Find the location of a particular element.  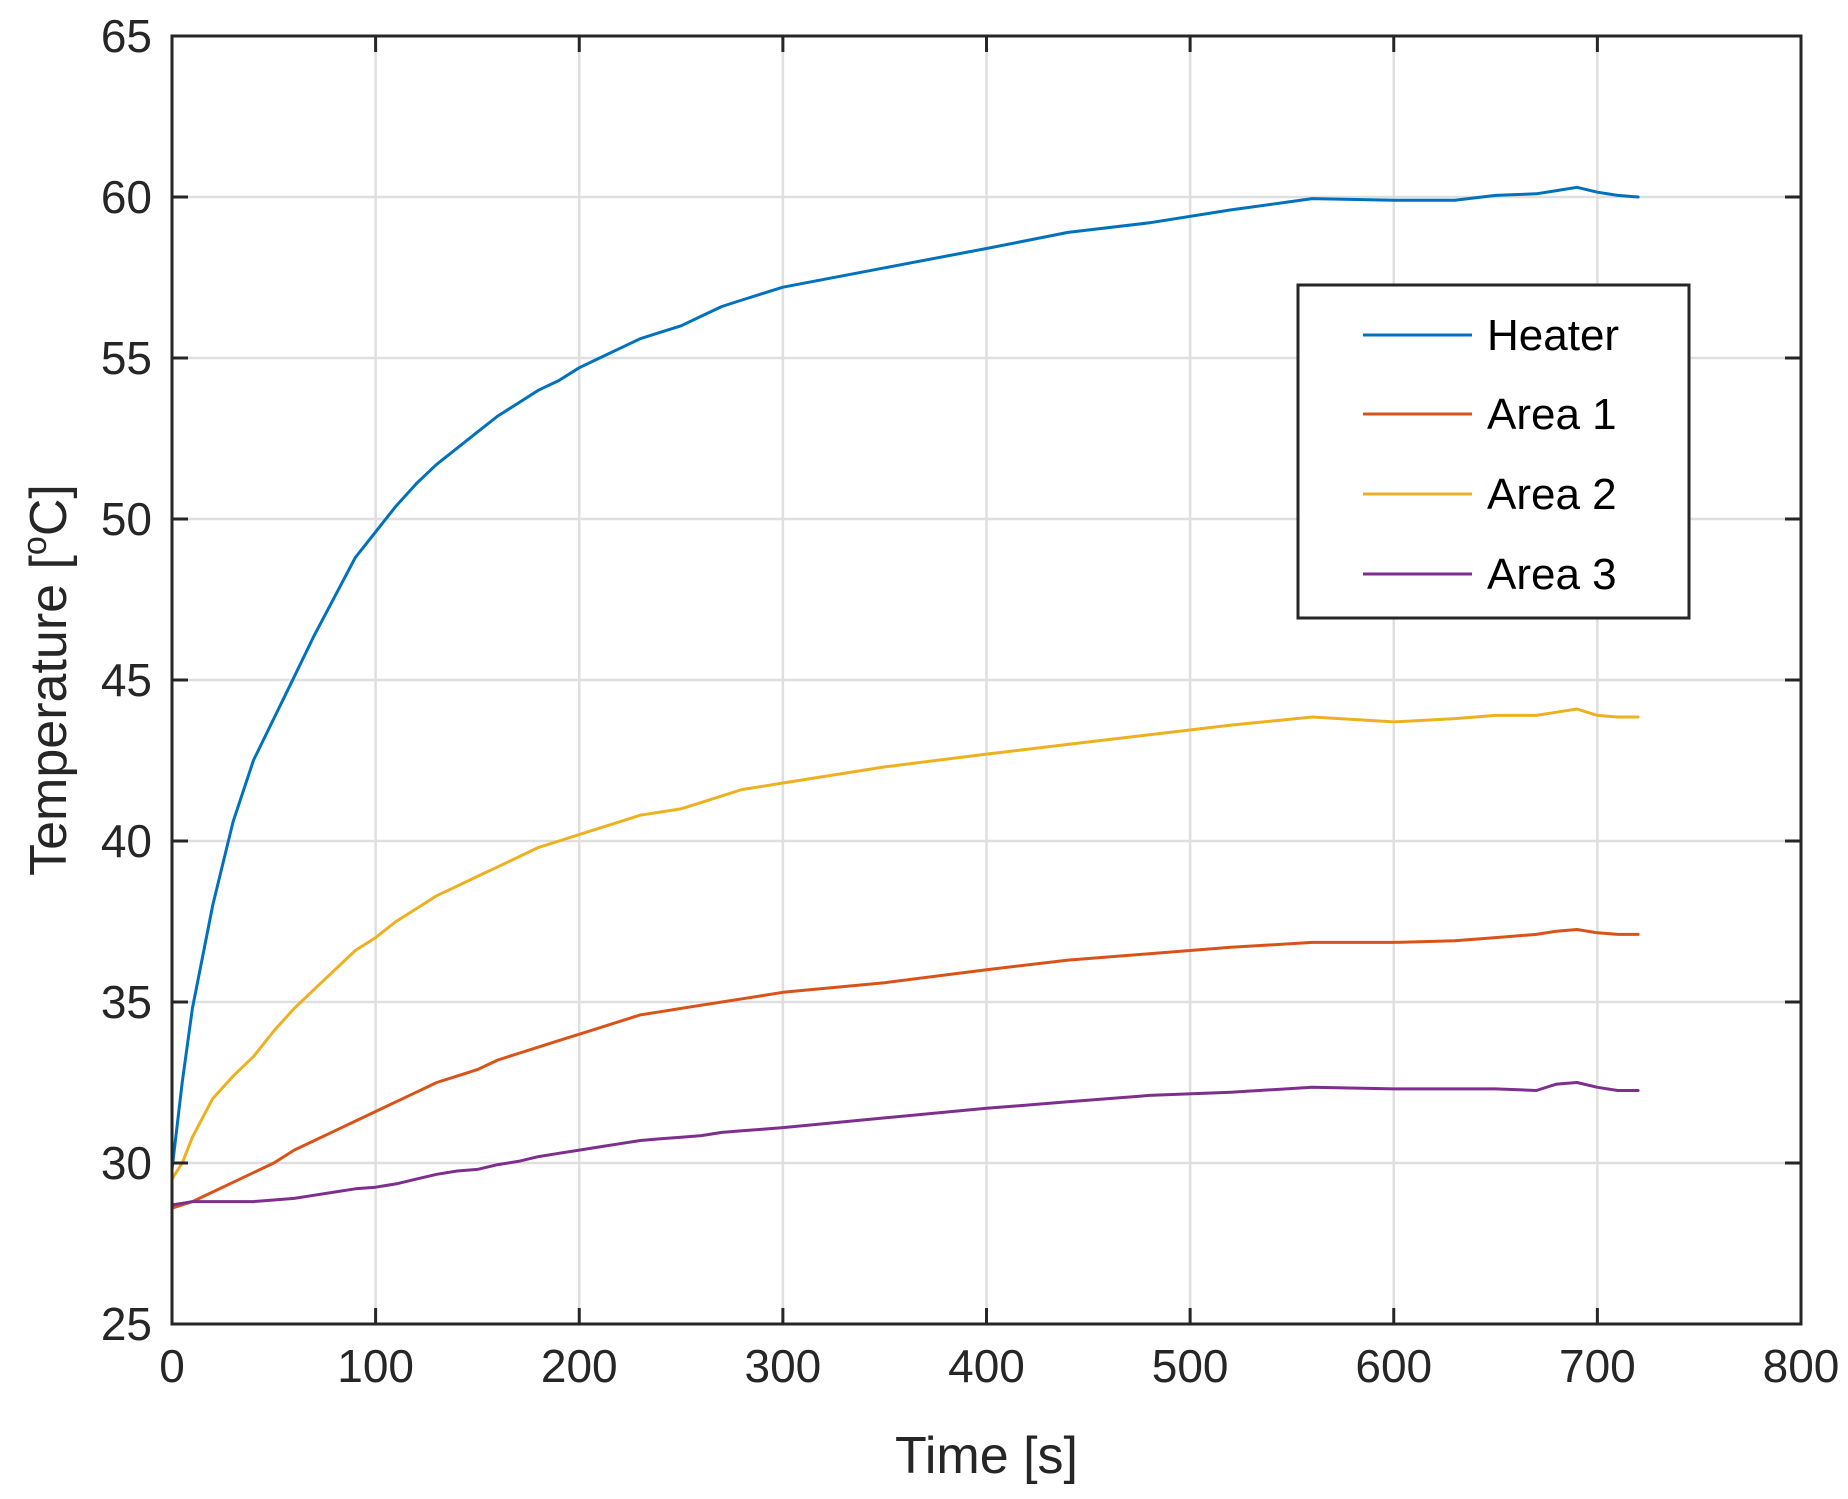

x-tick-label: 700 is located at coordinates (1597, 1366).